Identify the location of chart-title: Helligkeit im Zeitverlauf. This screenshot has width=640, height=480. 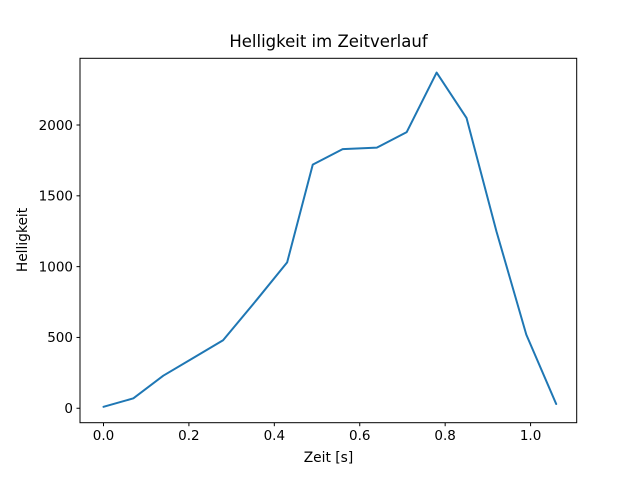
(328, 41).